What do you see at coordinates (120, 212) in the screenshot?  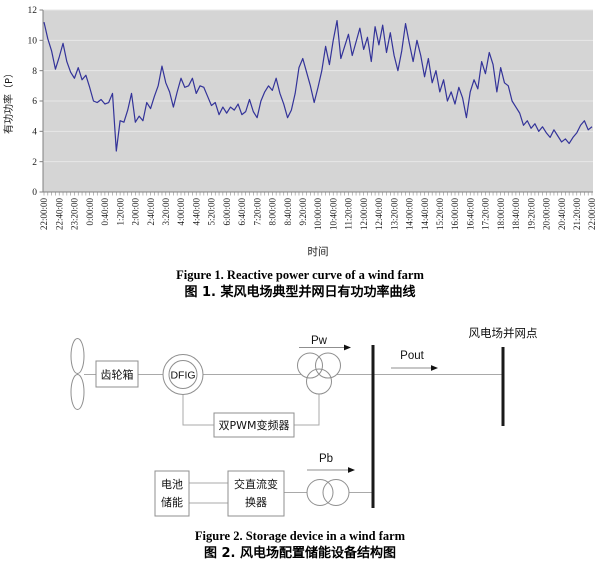 I see `x-tick-label: 1:20:00` at bounding box center [120, 212].